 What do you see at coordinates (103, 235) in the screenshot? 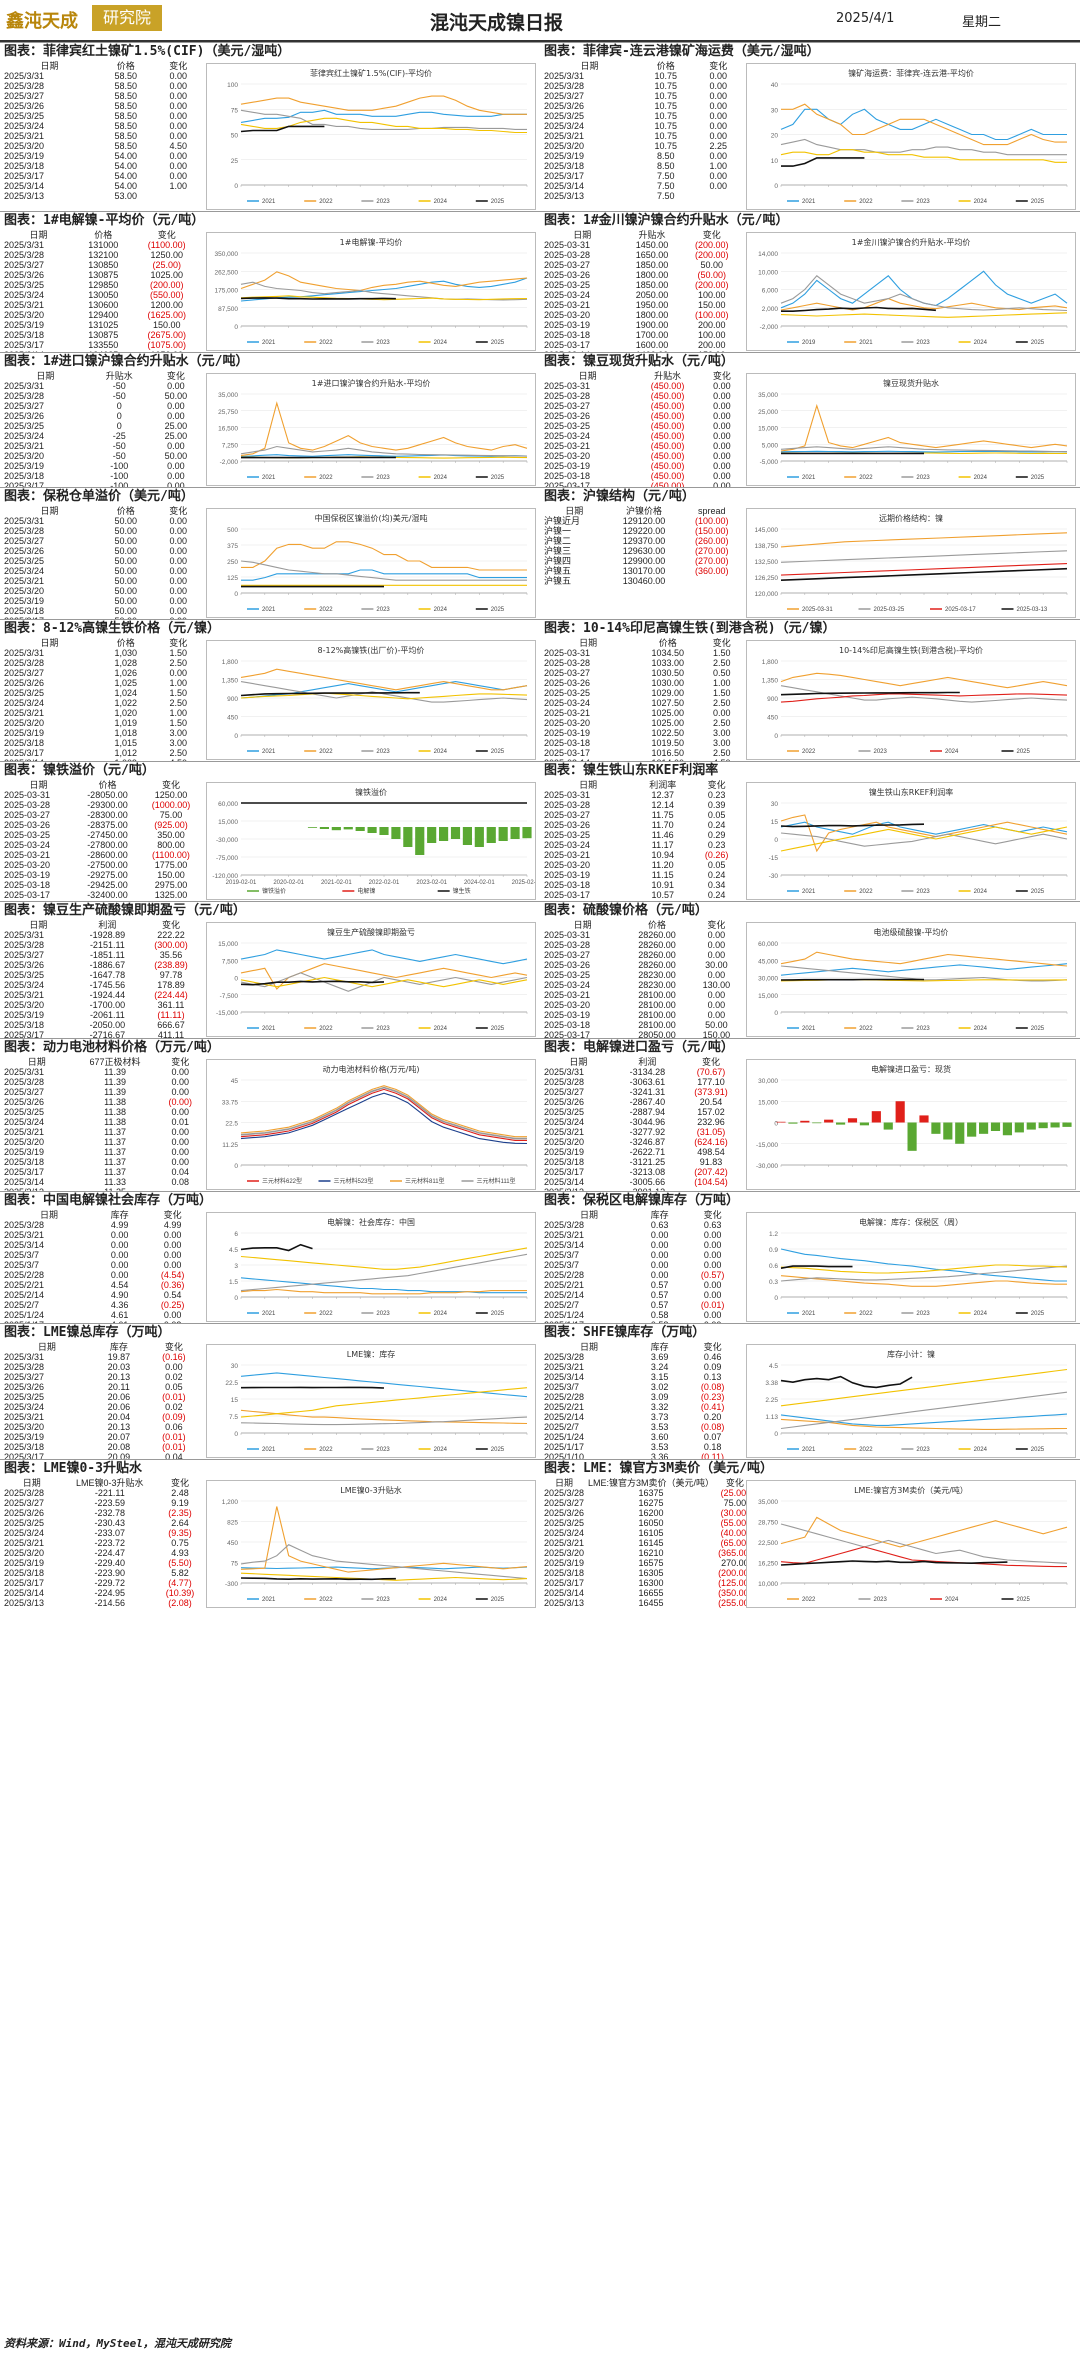
I see `column-header: 价格` at bounding box center [103, 235].